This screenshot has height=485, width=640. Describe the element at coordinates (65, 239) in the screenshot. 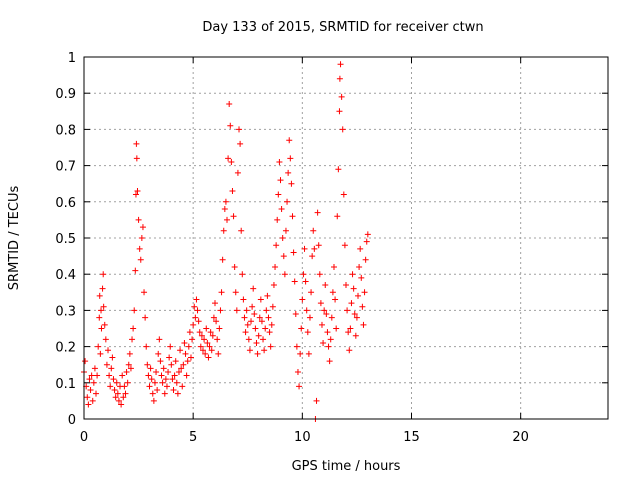

I see `y-tick-label: 0.5` at that location.